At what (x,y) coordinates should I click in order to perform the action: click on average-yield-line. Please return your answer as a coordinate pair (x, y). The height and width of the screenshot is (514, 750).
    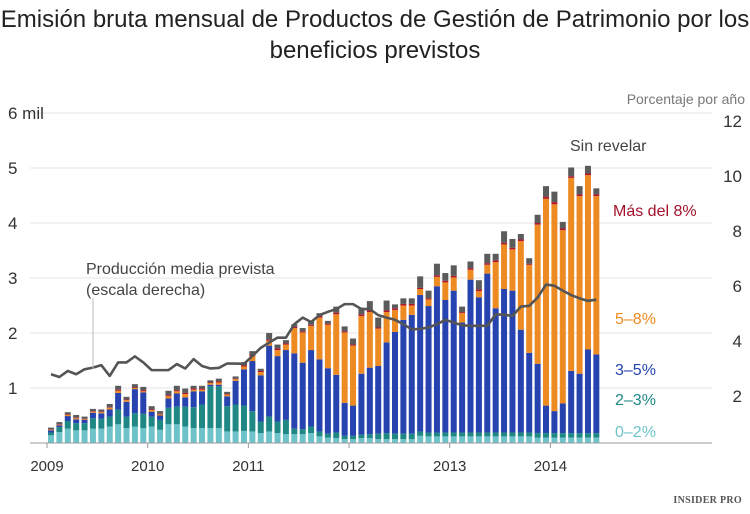
    Looking at the image, I should click on (323, 331).